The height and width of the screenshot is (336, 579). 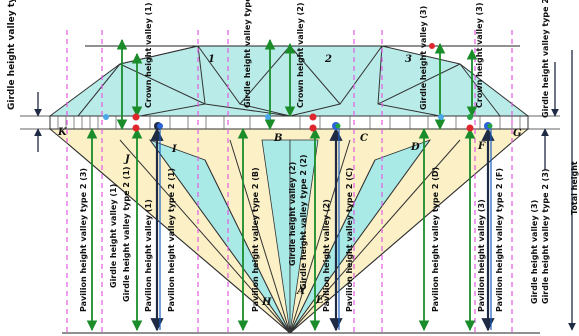 I want to click on label-total-height: Total height, so click(x=574, y=188).